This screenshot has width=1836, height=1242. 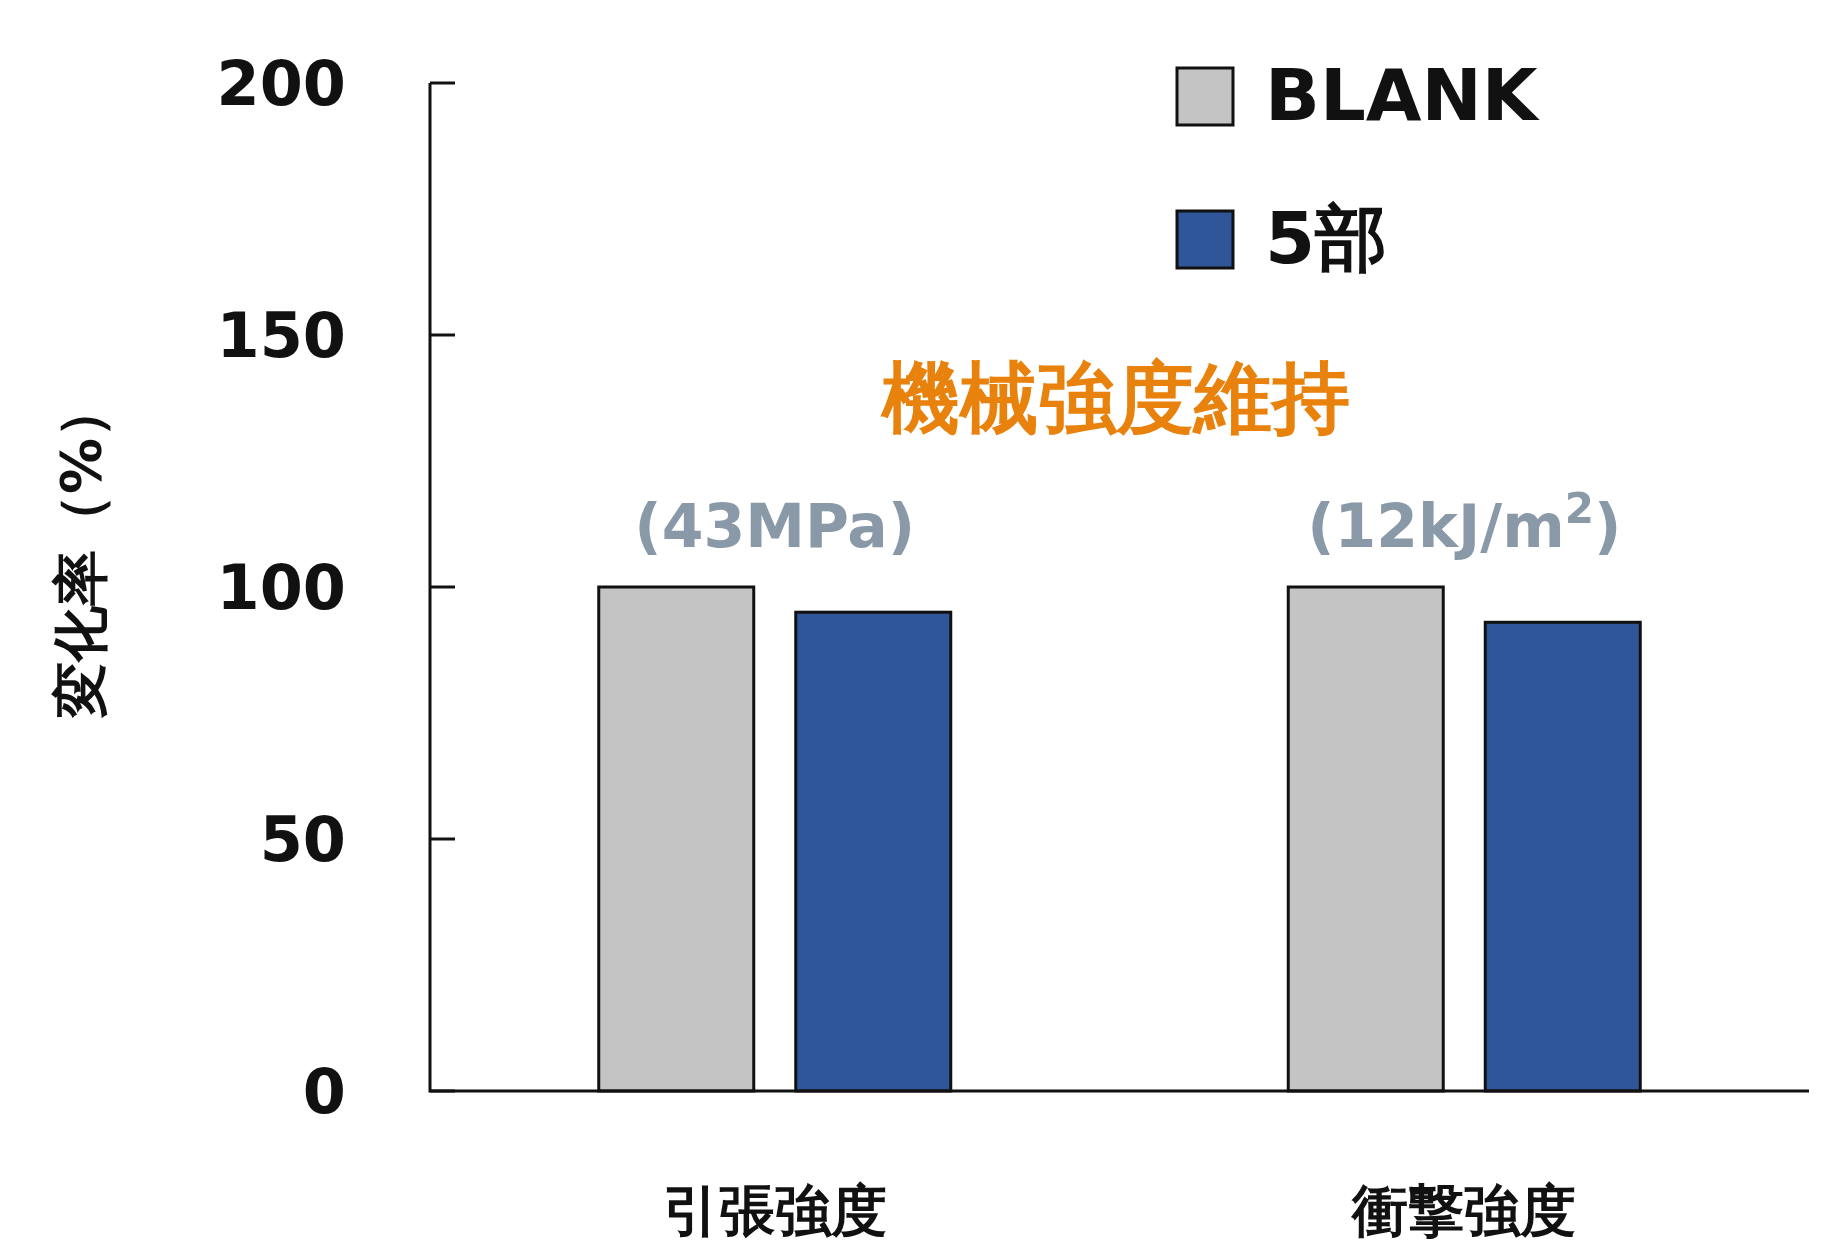 What do you see at coordinates (302, 839) in the screenshot?
I see `y-tick-label: 50` at bounding box center [302, 839].